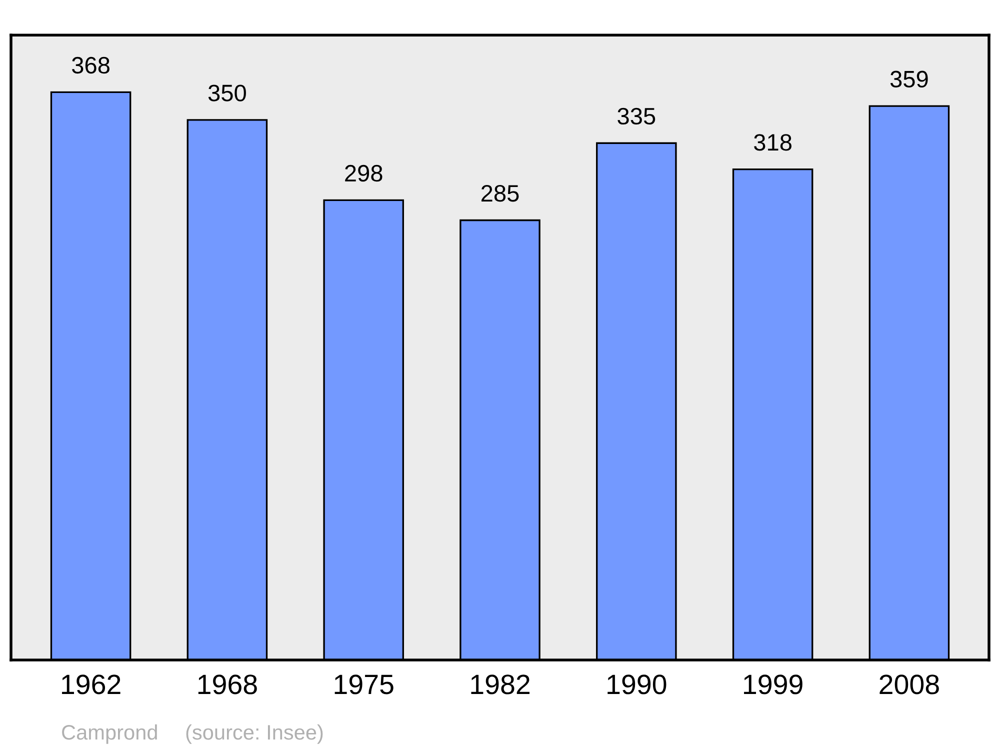 The width and height of the screenshot is (1000, 747). Describe the element at coordinates (91, 684) in the screenshot. I see `x-tick-label: 1962` at that location.